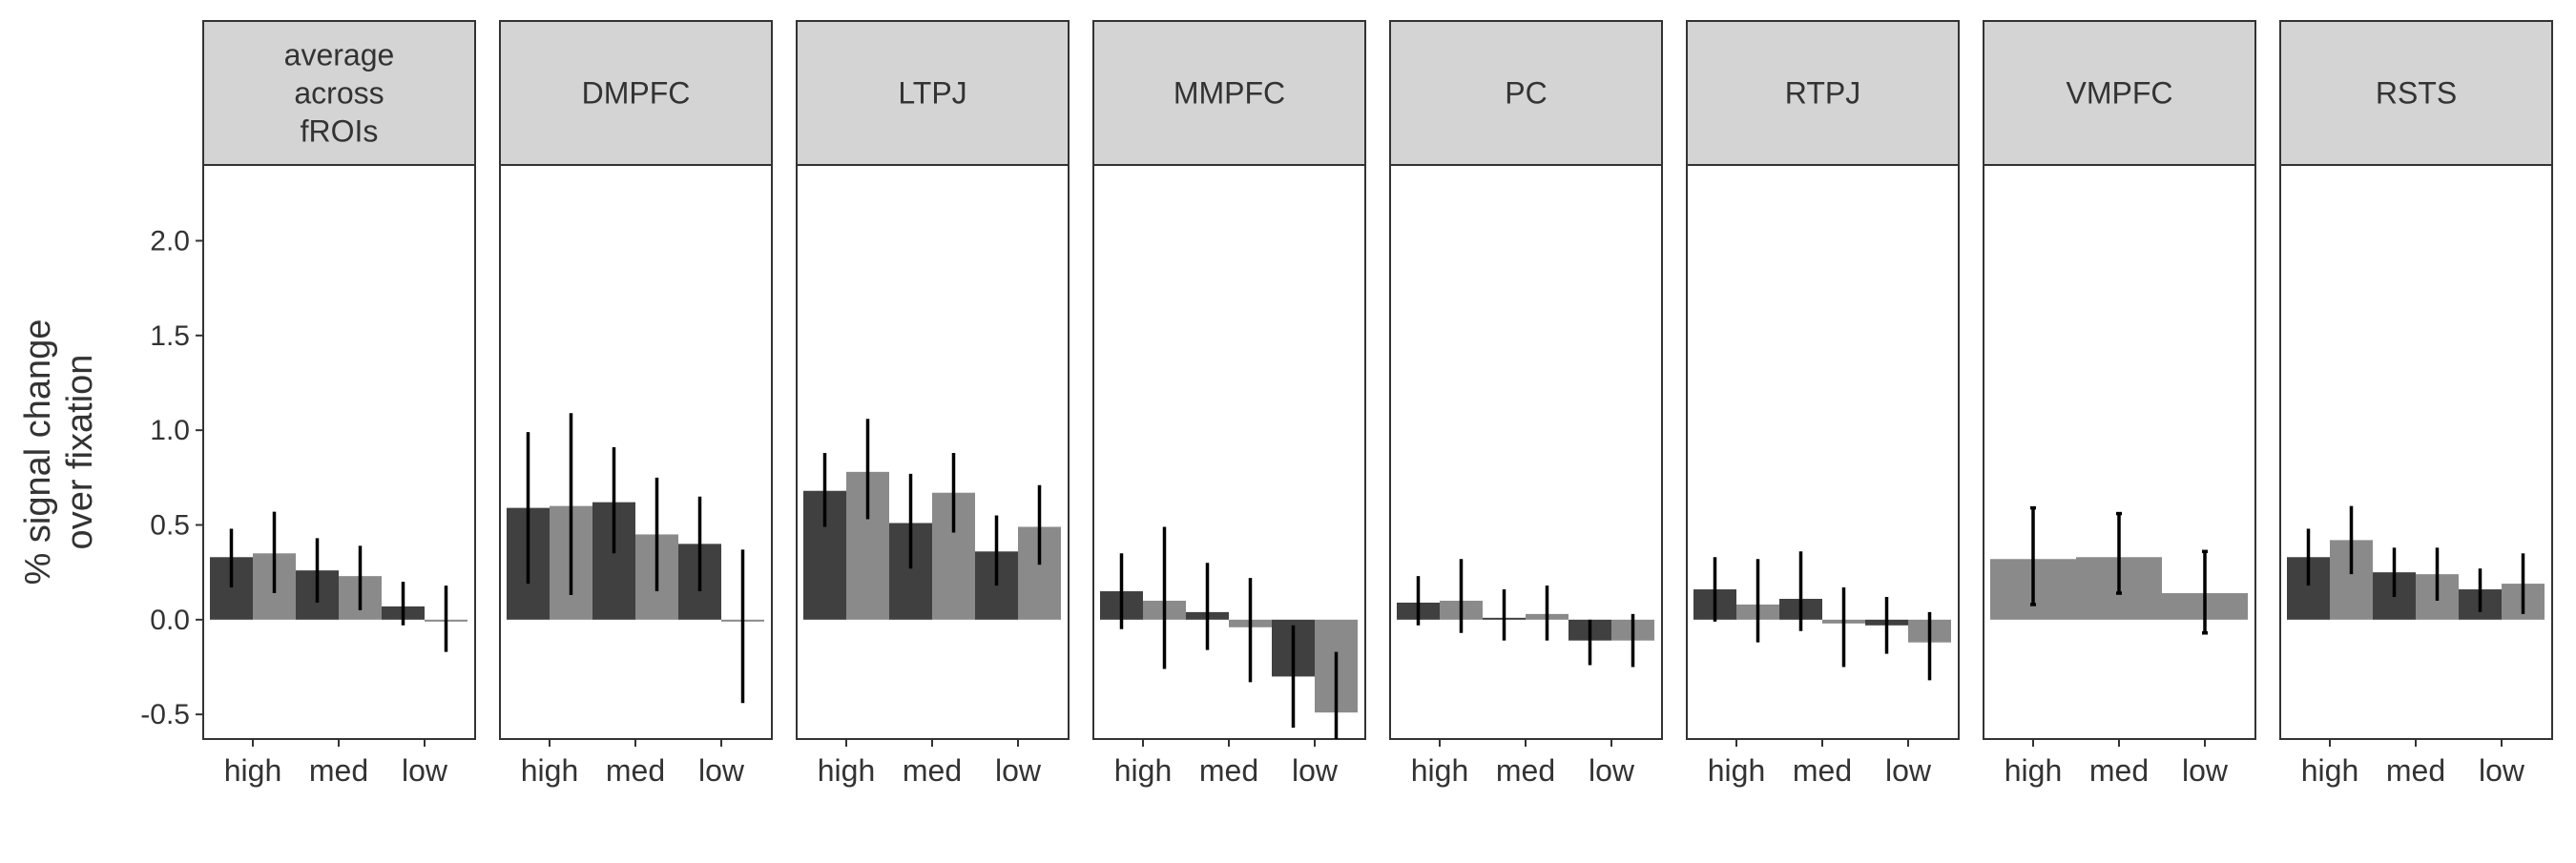  I want to click on facet-title: RSTS, so click(2416, 93).